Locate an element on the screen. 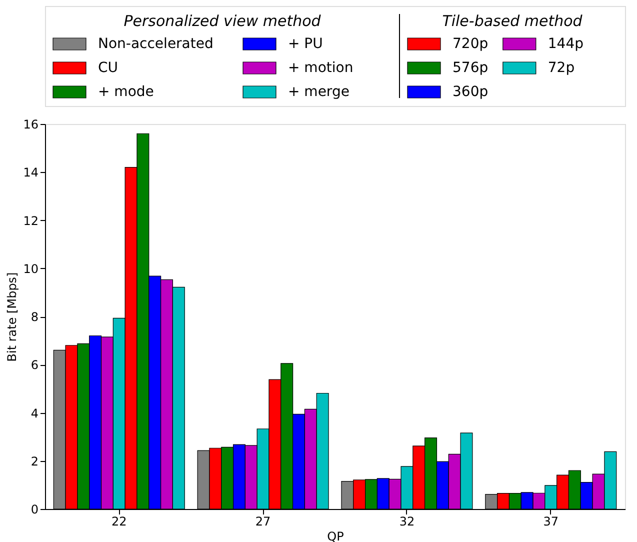 The image size is (637, 542). y-tick-label: 4 is located at coordinates (34, 413).